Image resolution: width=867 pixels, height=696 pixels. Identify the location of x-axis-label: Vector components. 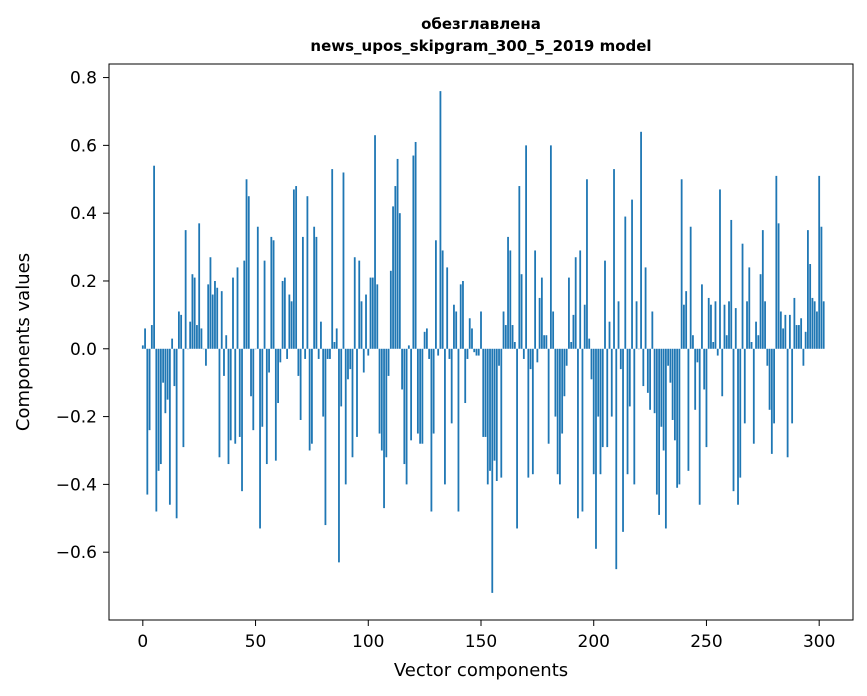
(481, 670).